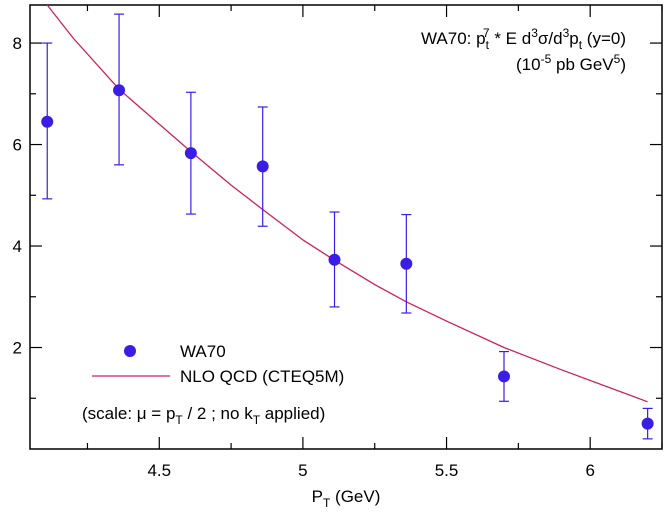  I want to click on x-tick-label: 6, so click(589, 470).